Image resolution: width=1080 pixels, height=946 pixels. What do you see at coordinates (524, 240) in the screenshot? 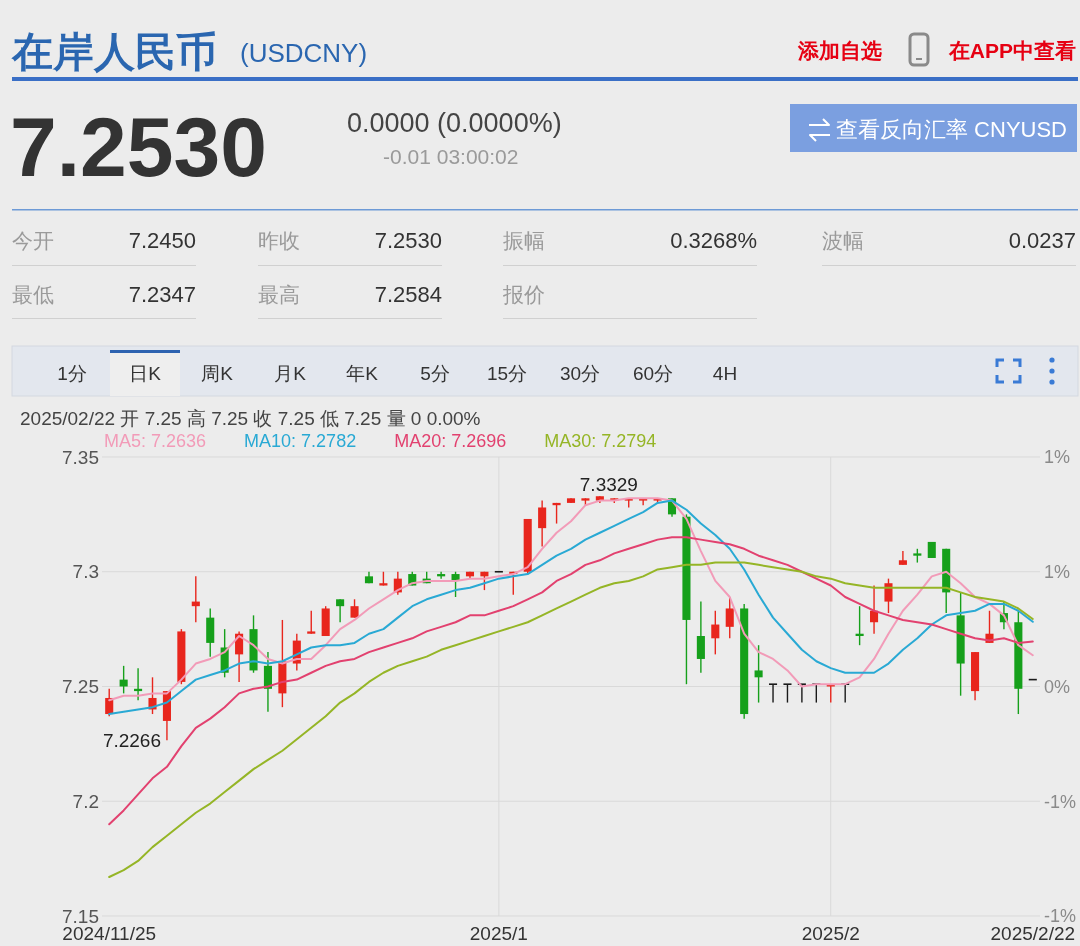
I see `text: 振幅` at bounding box center [524, 240].